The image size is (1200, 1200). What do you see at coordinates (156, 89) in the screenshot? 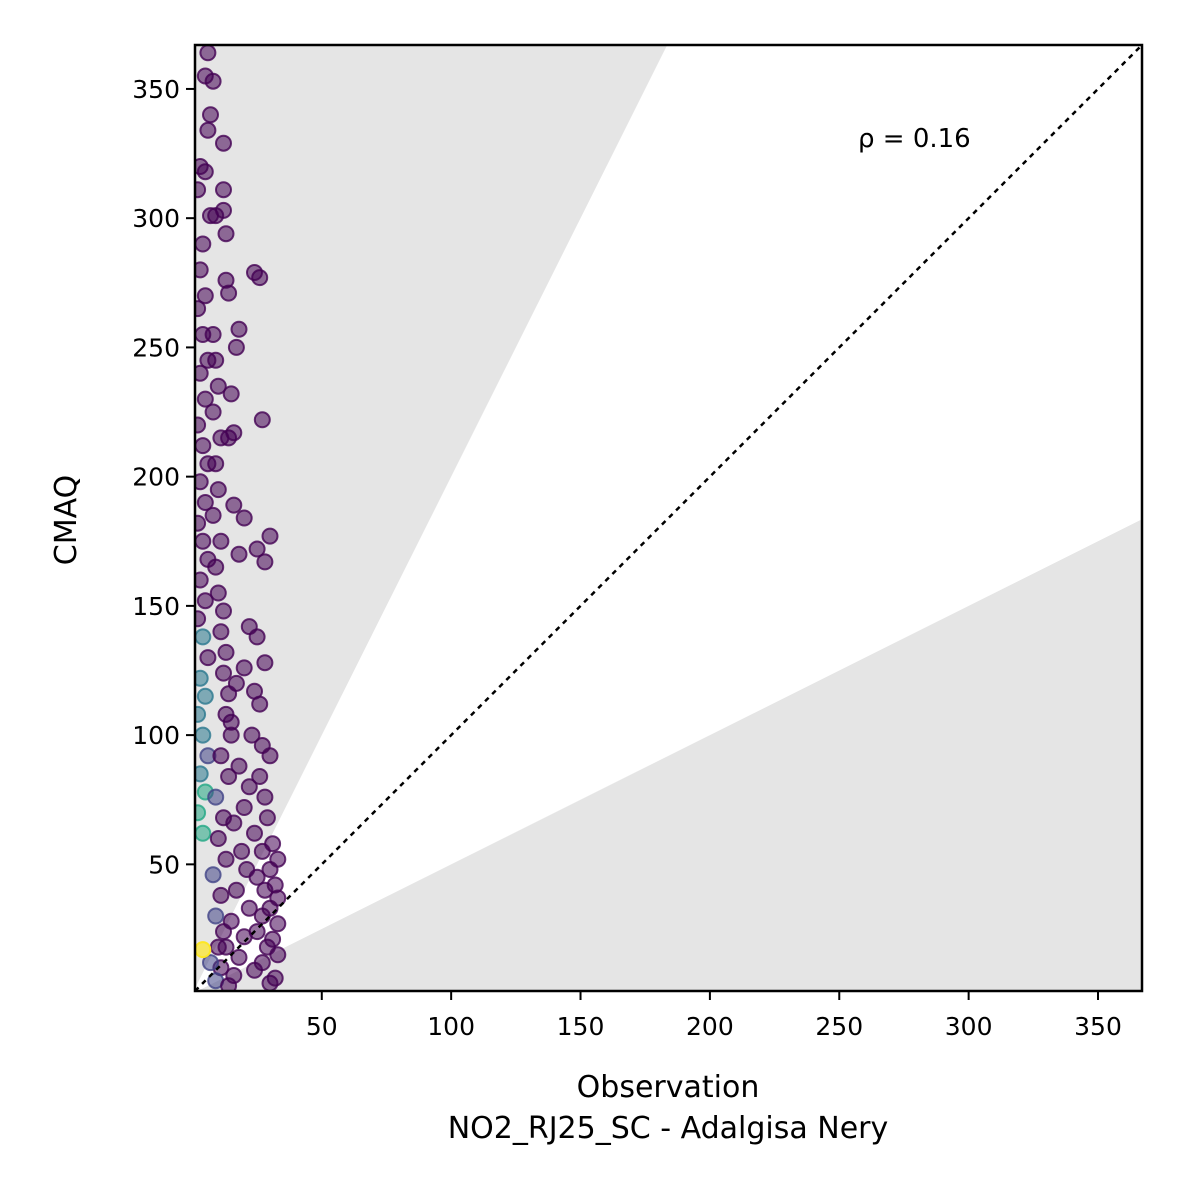
I see `y-tick-label: 350` at bounding box center [156, 89].